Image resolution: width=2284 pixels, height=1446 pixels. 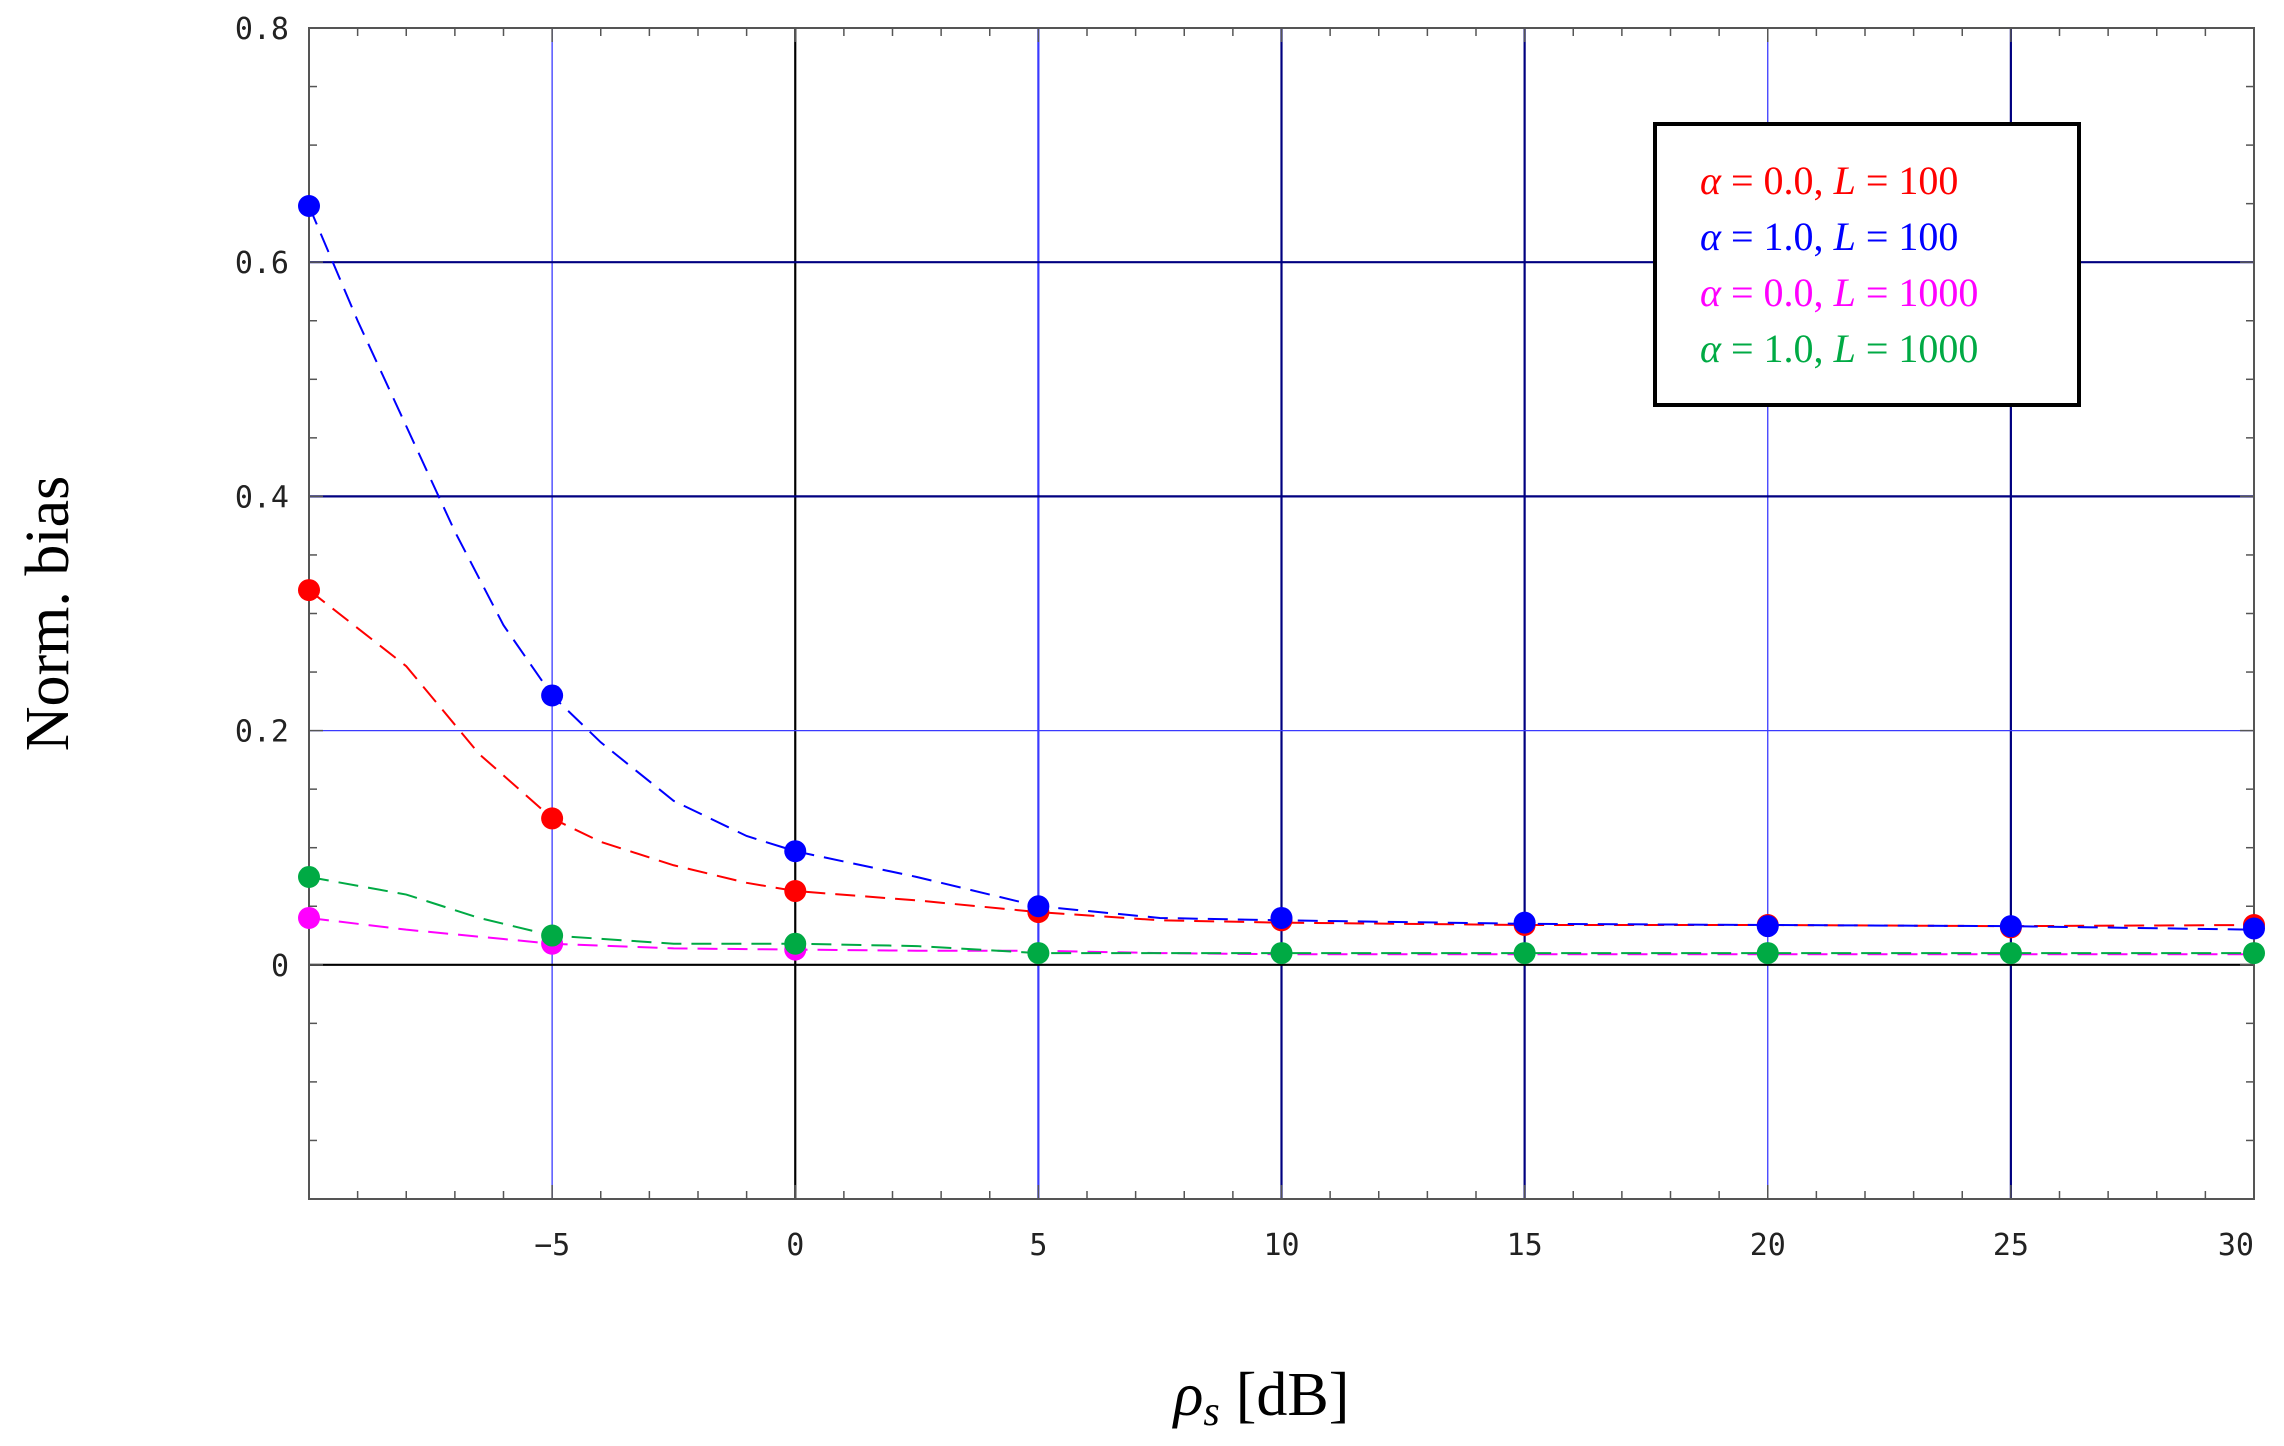 I want to click on y-tick-label: 0.4, so click(x=262, y=497).